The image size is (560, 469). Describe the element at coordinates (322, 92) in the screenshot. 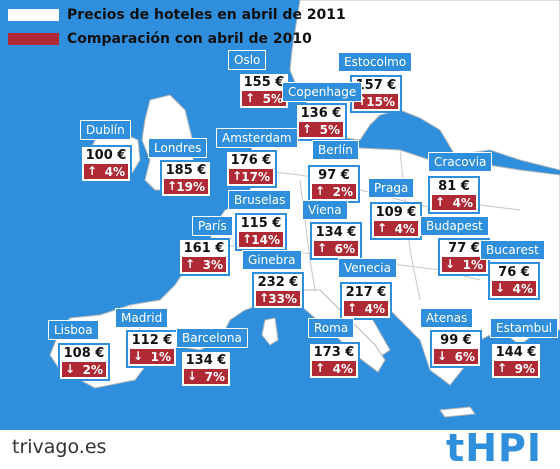

I see `city-name-label: Copenhage` at that location.